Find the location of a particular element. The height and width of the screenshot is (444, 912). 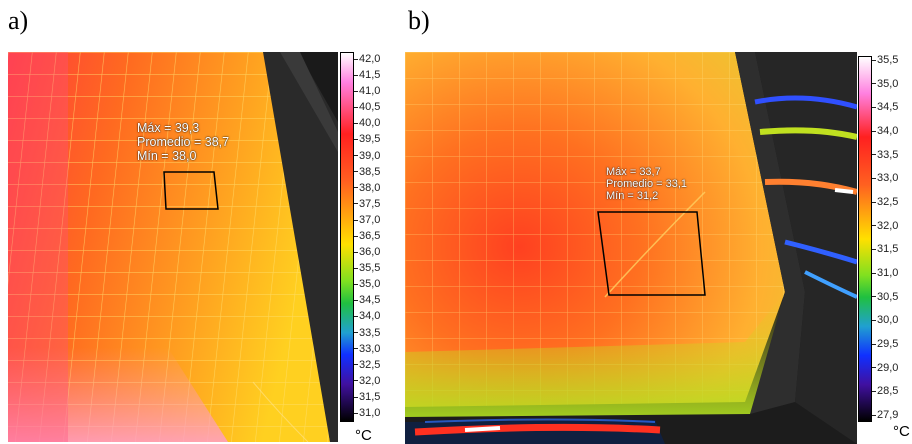

scale-tick-label: 40,0 is located at coordinates (367, 123).